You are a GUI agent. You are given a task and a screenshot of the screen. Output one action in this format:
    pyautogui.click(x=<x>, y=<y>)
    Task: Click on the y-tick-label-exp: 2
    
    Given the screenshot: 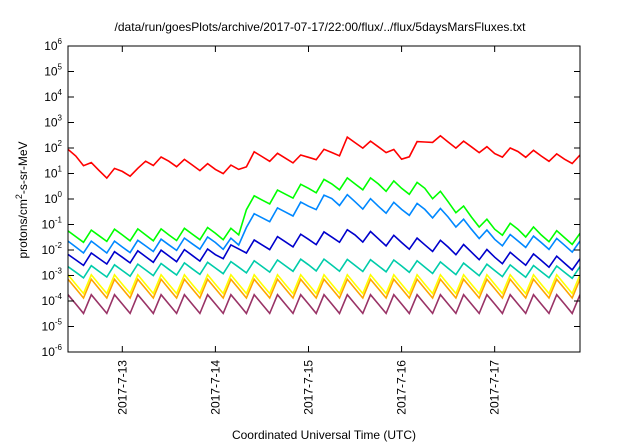 What is the action you would take?
    pyautogui.click(x=60, y=143)
    